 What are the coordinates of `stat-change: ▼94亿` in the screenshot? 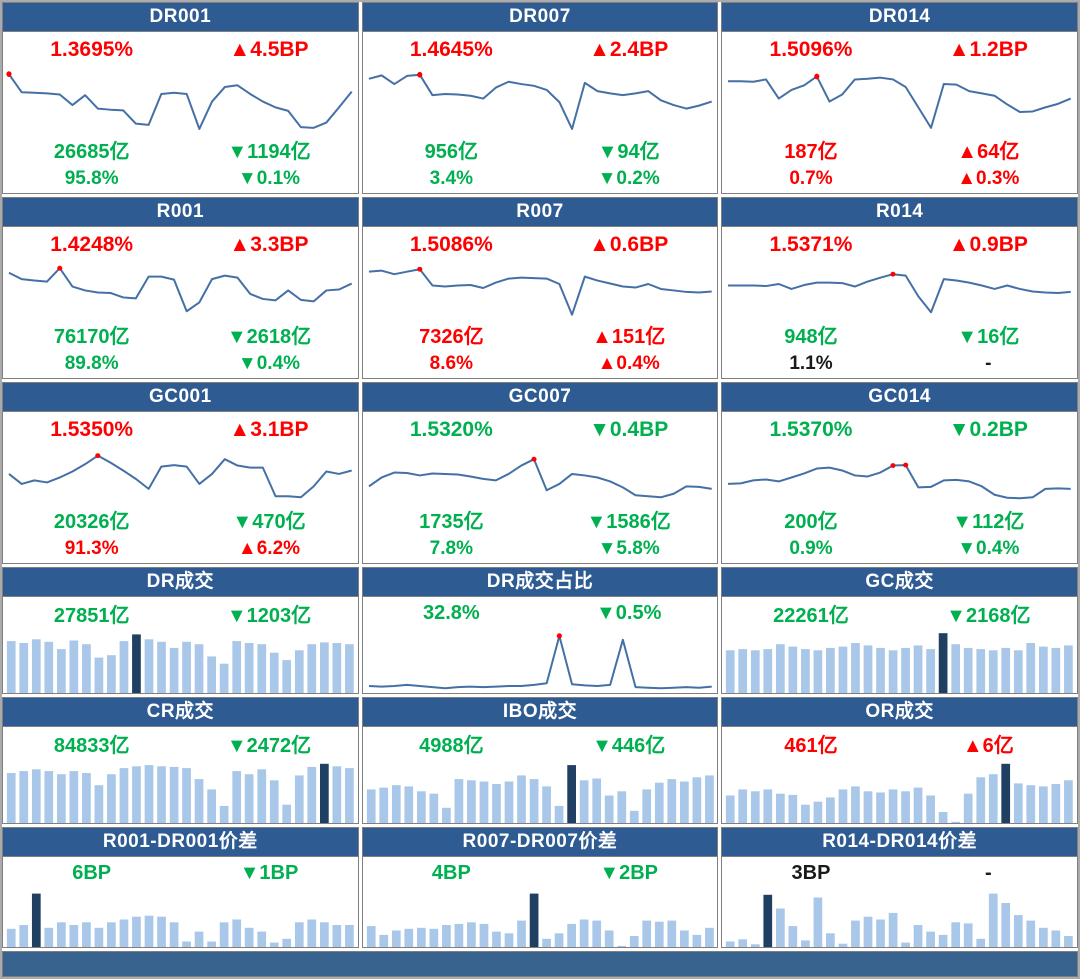 It's located at (628, 152).